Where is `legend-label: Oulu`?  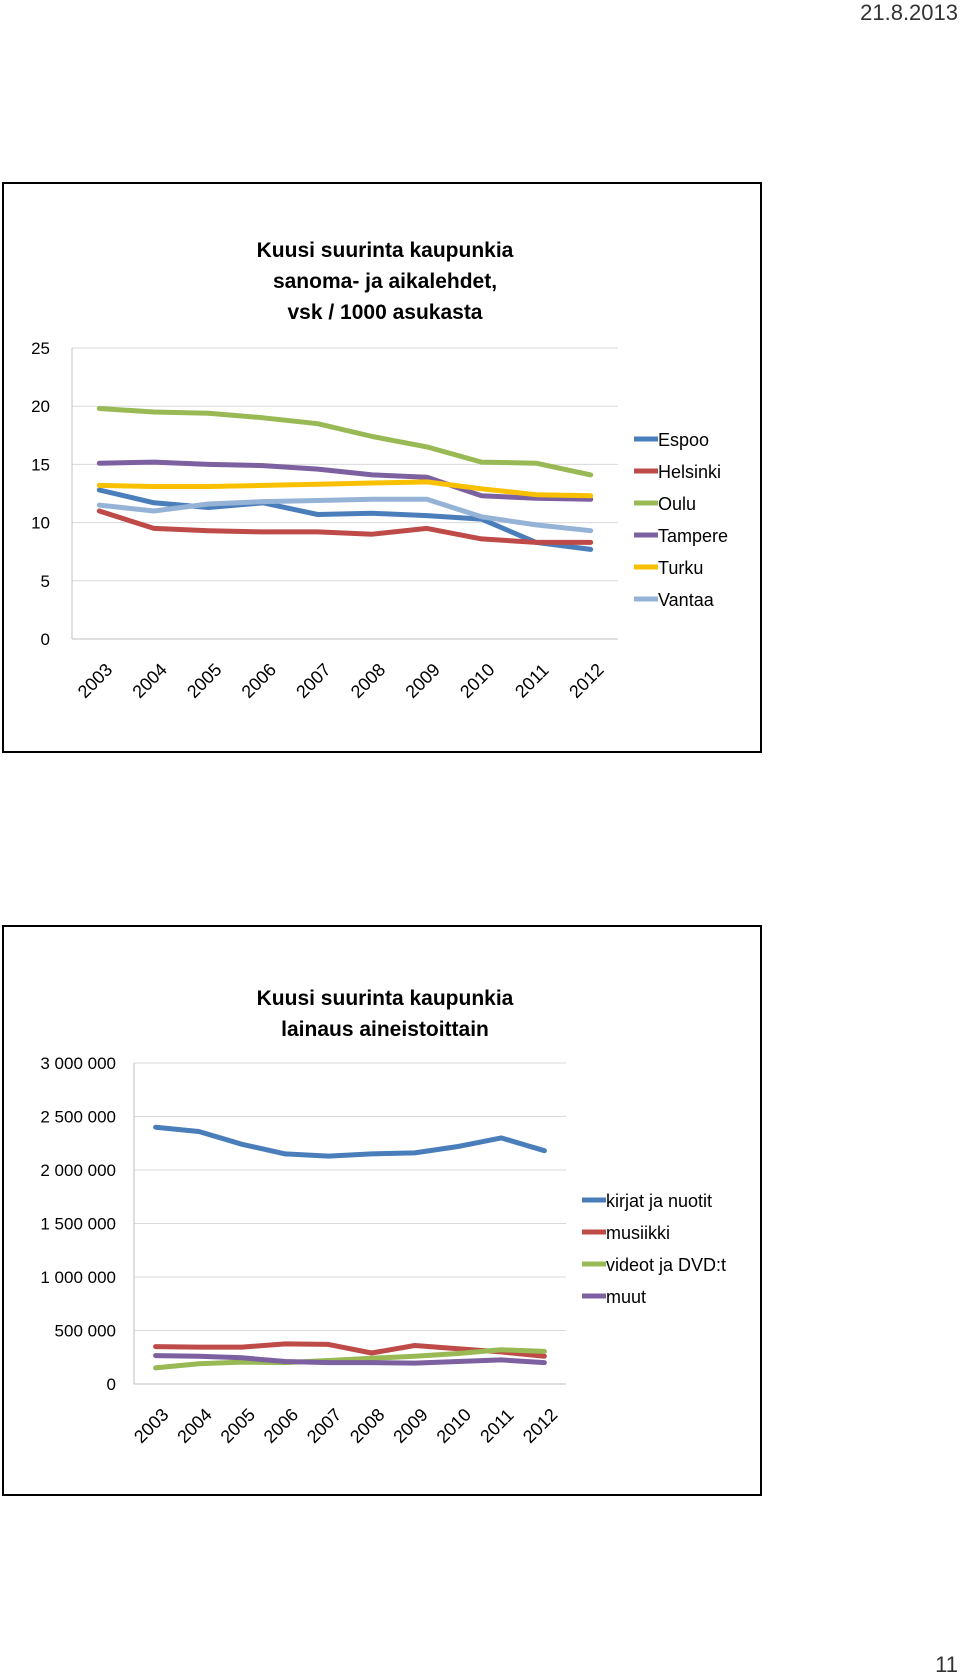 legend-label: Oulu is located at coordinates (677, 504).